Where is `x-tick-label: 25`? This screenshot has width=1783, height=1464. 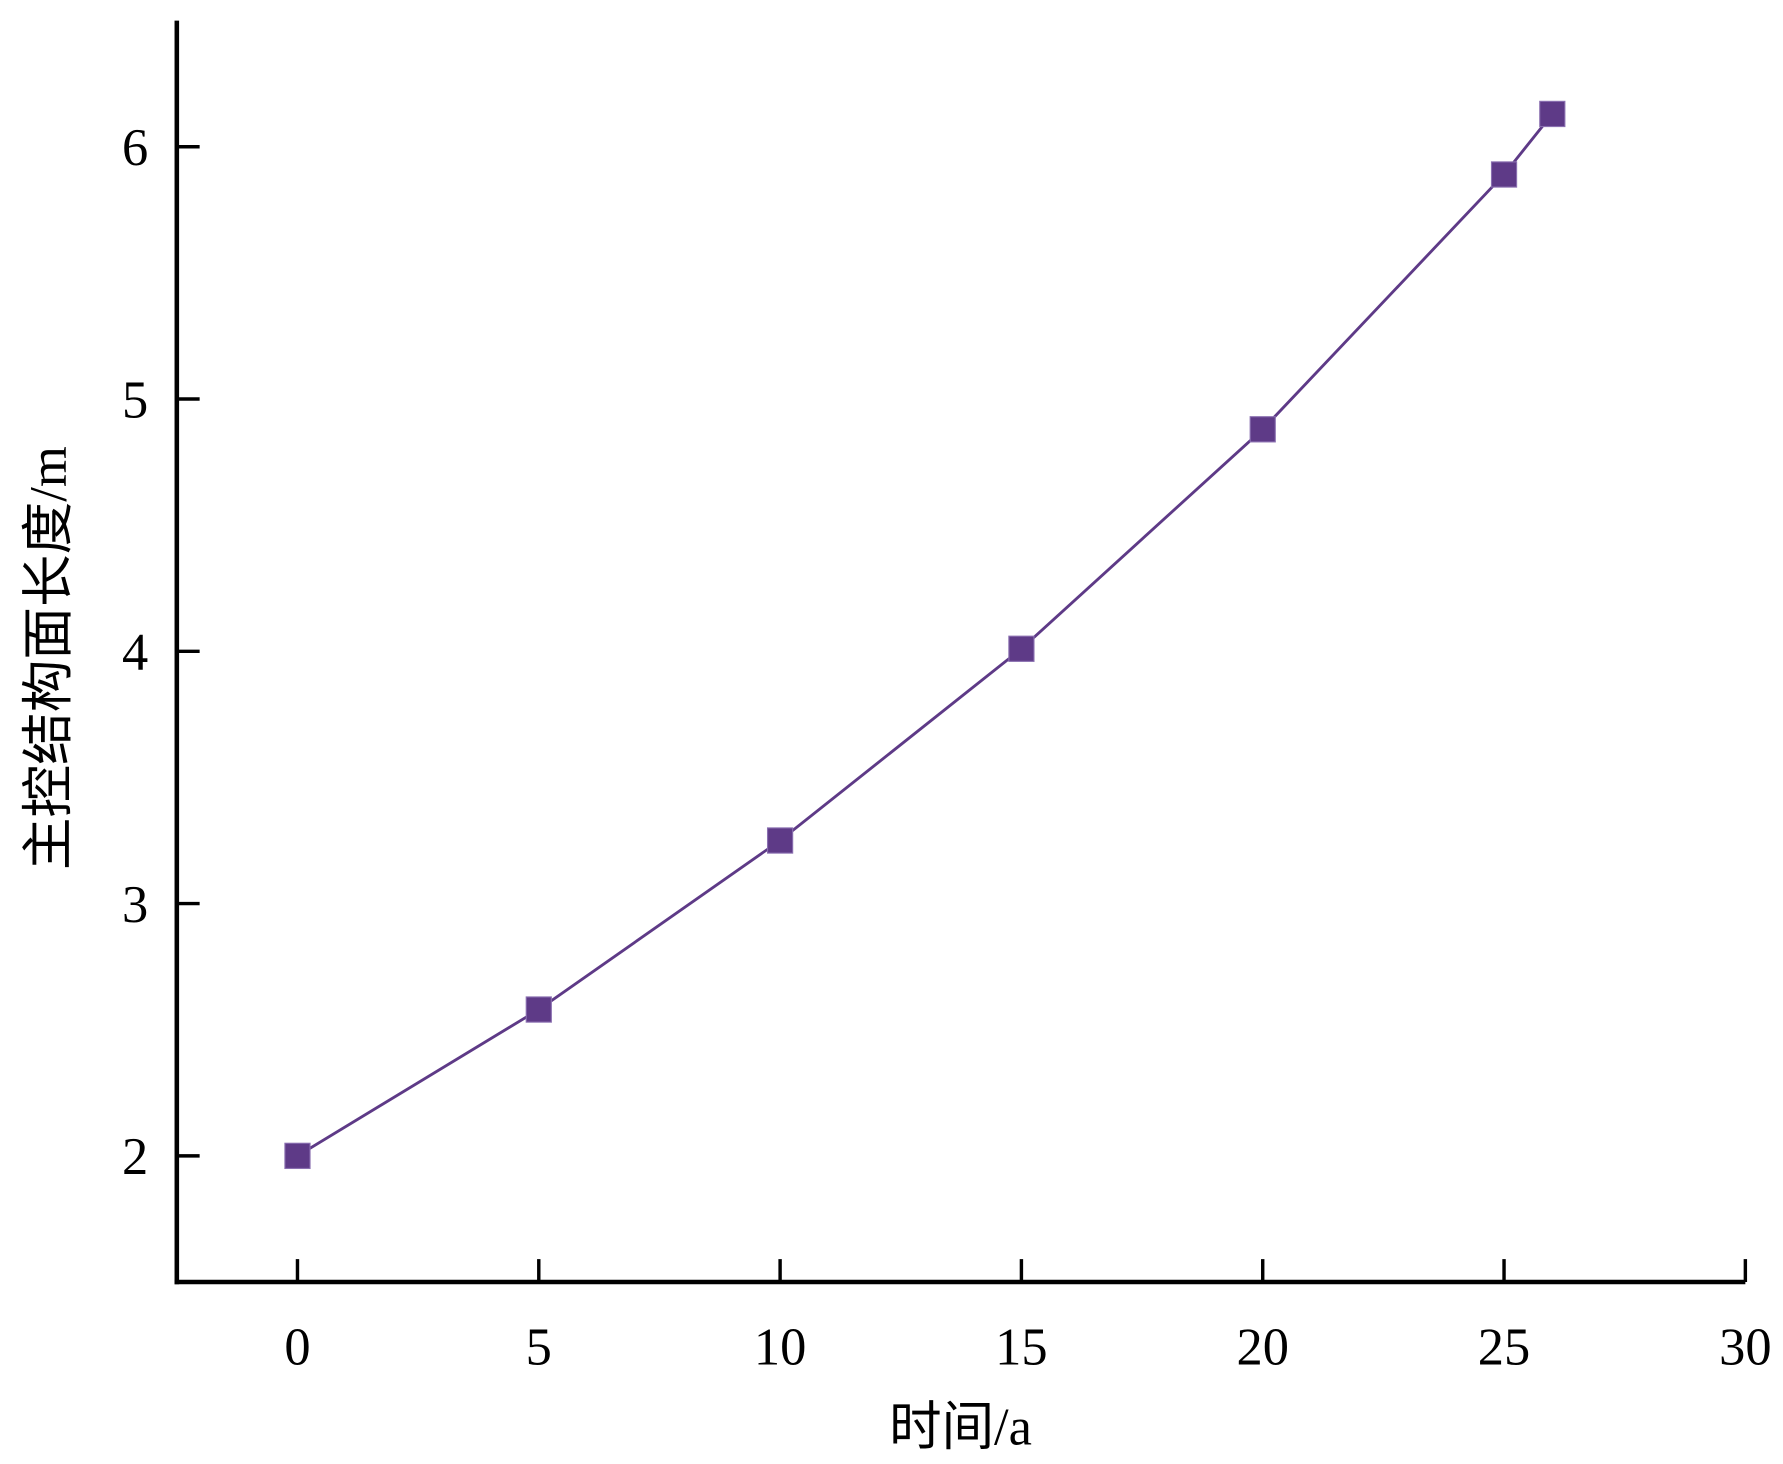
x-tick-label: 25 is located at coordinates (1504, 1347).